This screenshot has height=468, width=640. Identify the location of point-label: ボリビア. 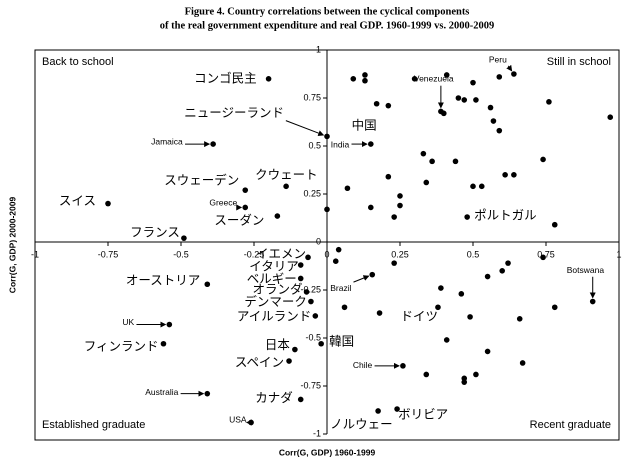
(423, 414).